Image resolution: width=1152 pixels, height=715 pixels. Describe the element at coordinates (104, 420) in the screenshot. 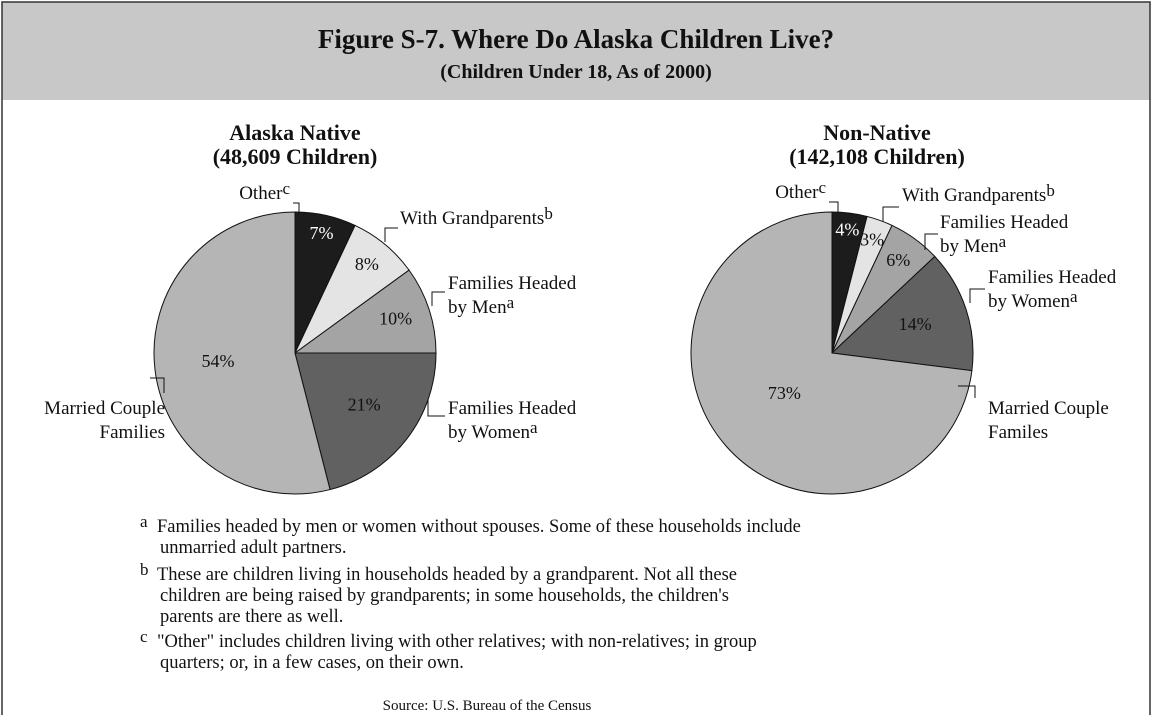

I see `category-label: Married Couple Families` at that location.